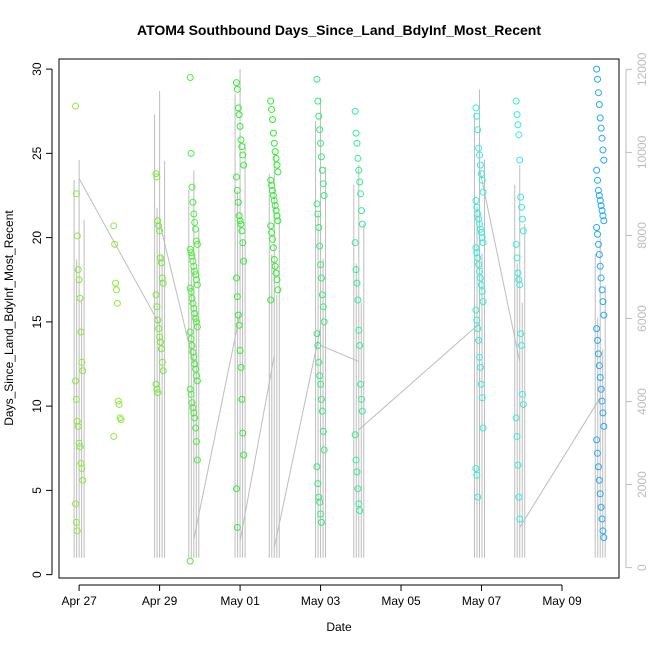 This screenshot has height=650, width=650. I want to click on x-tick-label: May 05, so click(401, 601).